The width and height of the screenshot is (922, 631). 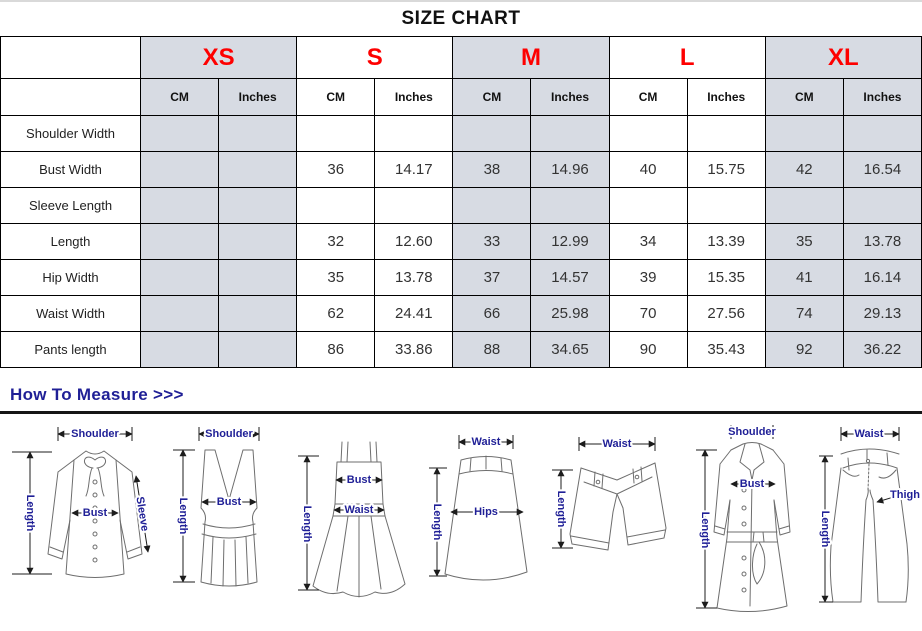 What do you see at coordinates (414, 349) in the screenshot?
I see `table-cell: 33.86` at bounding box center [414, 349].